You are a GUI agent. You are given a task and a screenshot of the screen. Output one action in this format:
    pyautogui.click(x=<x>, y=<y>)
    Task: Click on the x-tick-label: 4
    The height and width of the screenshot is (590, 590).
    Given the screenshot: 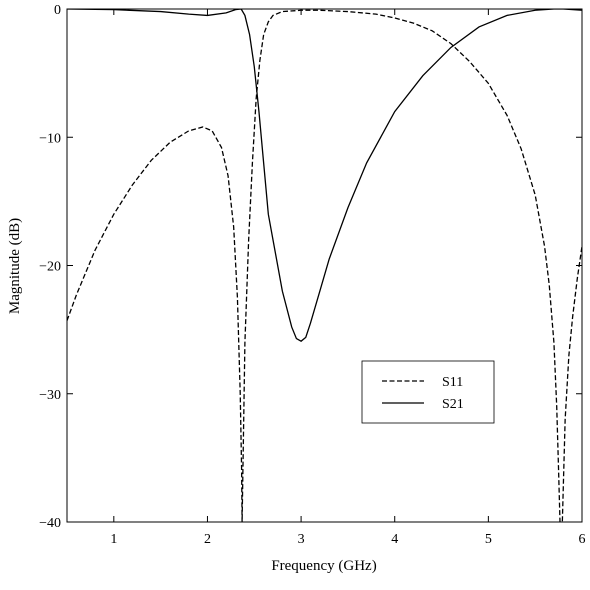 What is the action you would take?
    pyautogui.click(x=394, y=539)
    